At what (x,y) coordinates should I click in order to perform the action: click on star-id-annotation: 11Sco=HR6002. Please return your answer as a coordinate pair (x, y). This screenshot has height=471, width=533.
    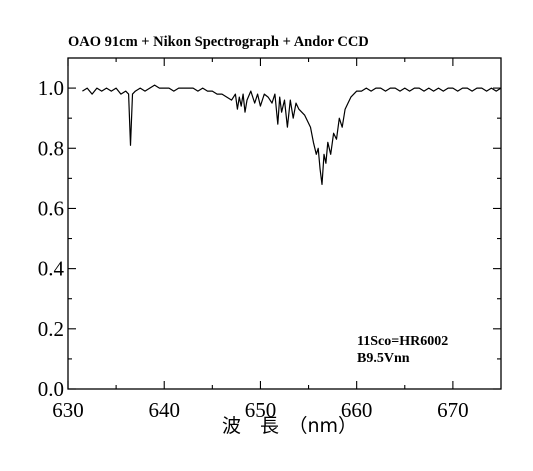
    Looking at the image, I should click on (402, 341).